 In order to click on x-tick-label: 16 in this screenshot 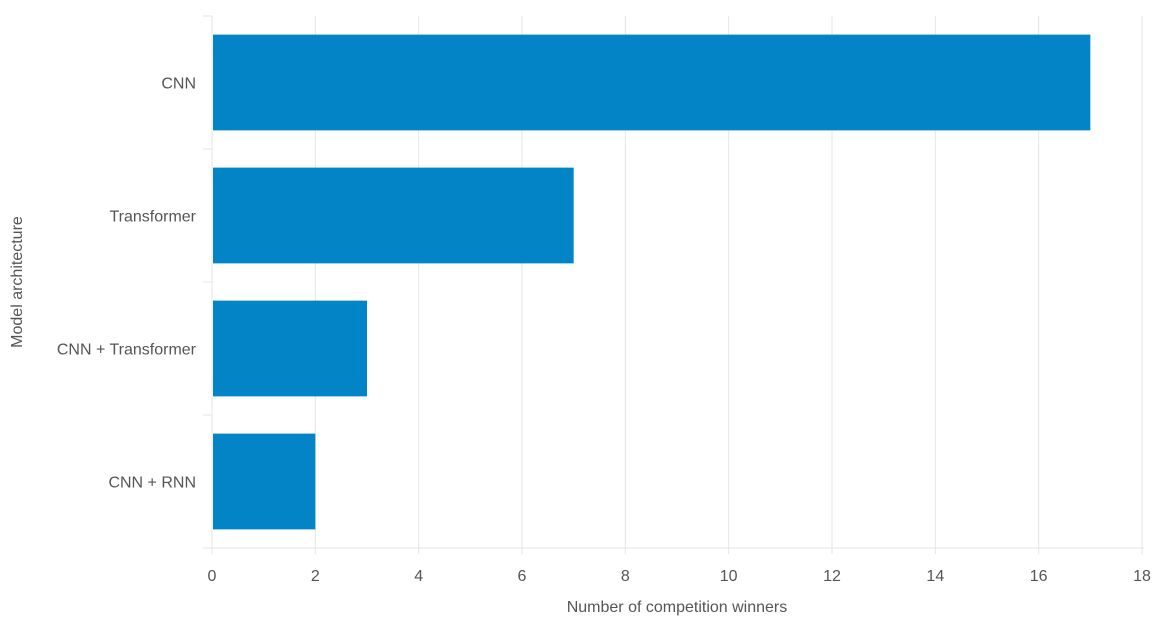, I will do `click(1039, 576)`.